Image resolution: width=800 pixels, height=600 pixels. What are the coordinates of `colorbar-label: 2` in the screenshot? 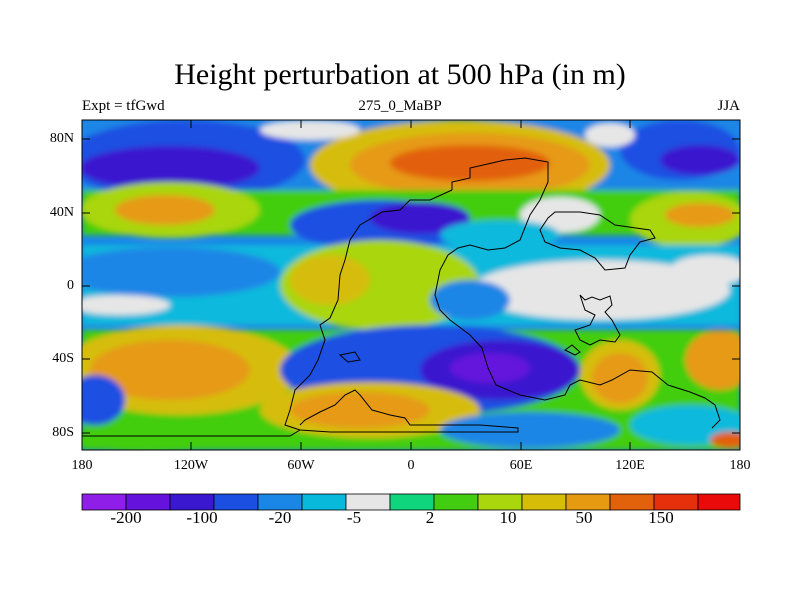 It's located at (430, 517).